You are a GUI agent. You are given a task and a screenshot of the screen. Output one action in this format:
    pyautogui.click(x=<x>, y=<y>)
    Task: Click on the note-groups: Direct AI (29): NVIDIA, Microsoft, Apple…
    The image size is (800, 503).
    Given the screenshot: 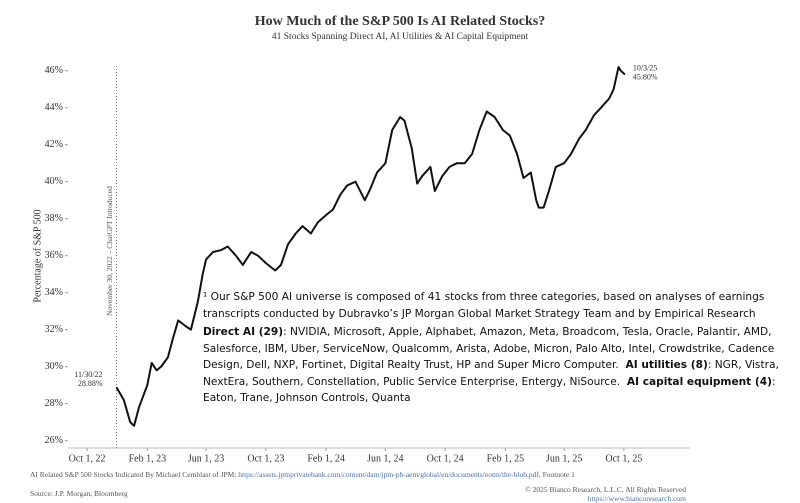 What is the action you would take?
    pyautogui.click(x=498, y=365)
    